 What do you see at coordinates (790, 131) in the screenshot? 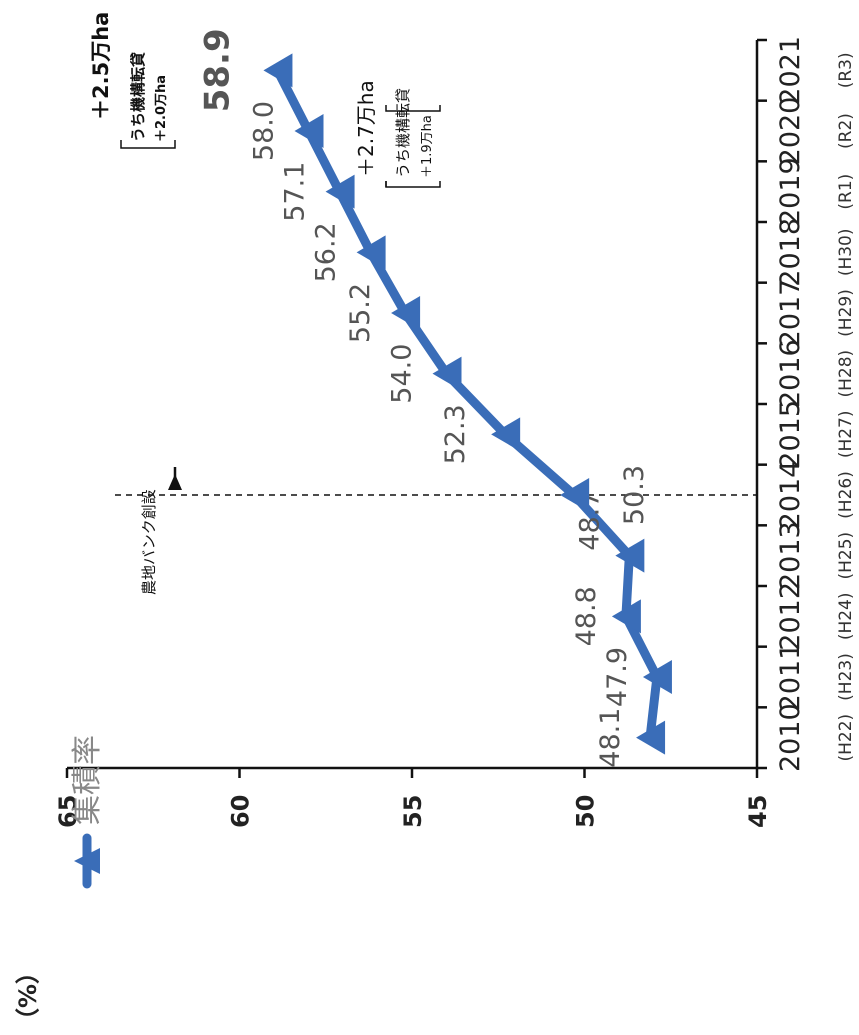
I see `category-label: 2020` at bounding box center [790, 131].